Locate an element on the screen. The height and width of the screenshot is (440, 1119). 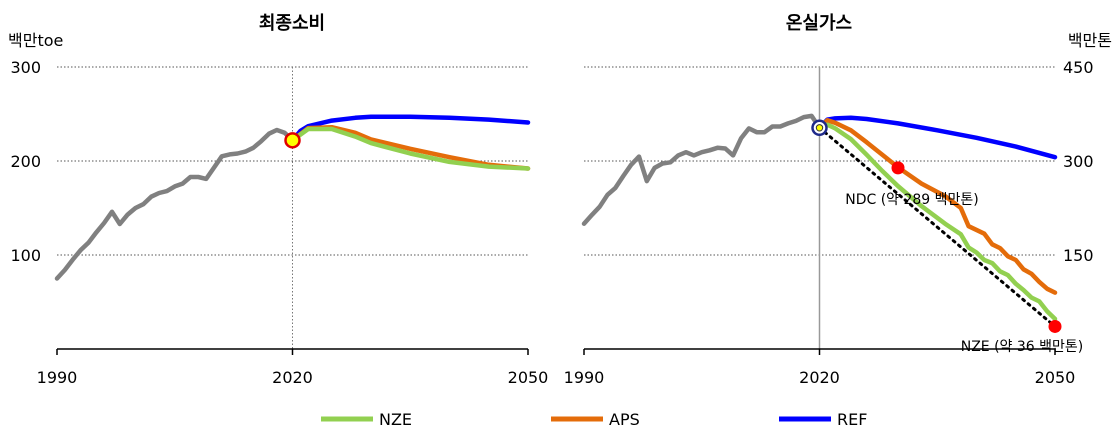
y-tick-label: 100 is located at coordinates (25, 255).